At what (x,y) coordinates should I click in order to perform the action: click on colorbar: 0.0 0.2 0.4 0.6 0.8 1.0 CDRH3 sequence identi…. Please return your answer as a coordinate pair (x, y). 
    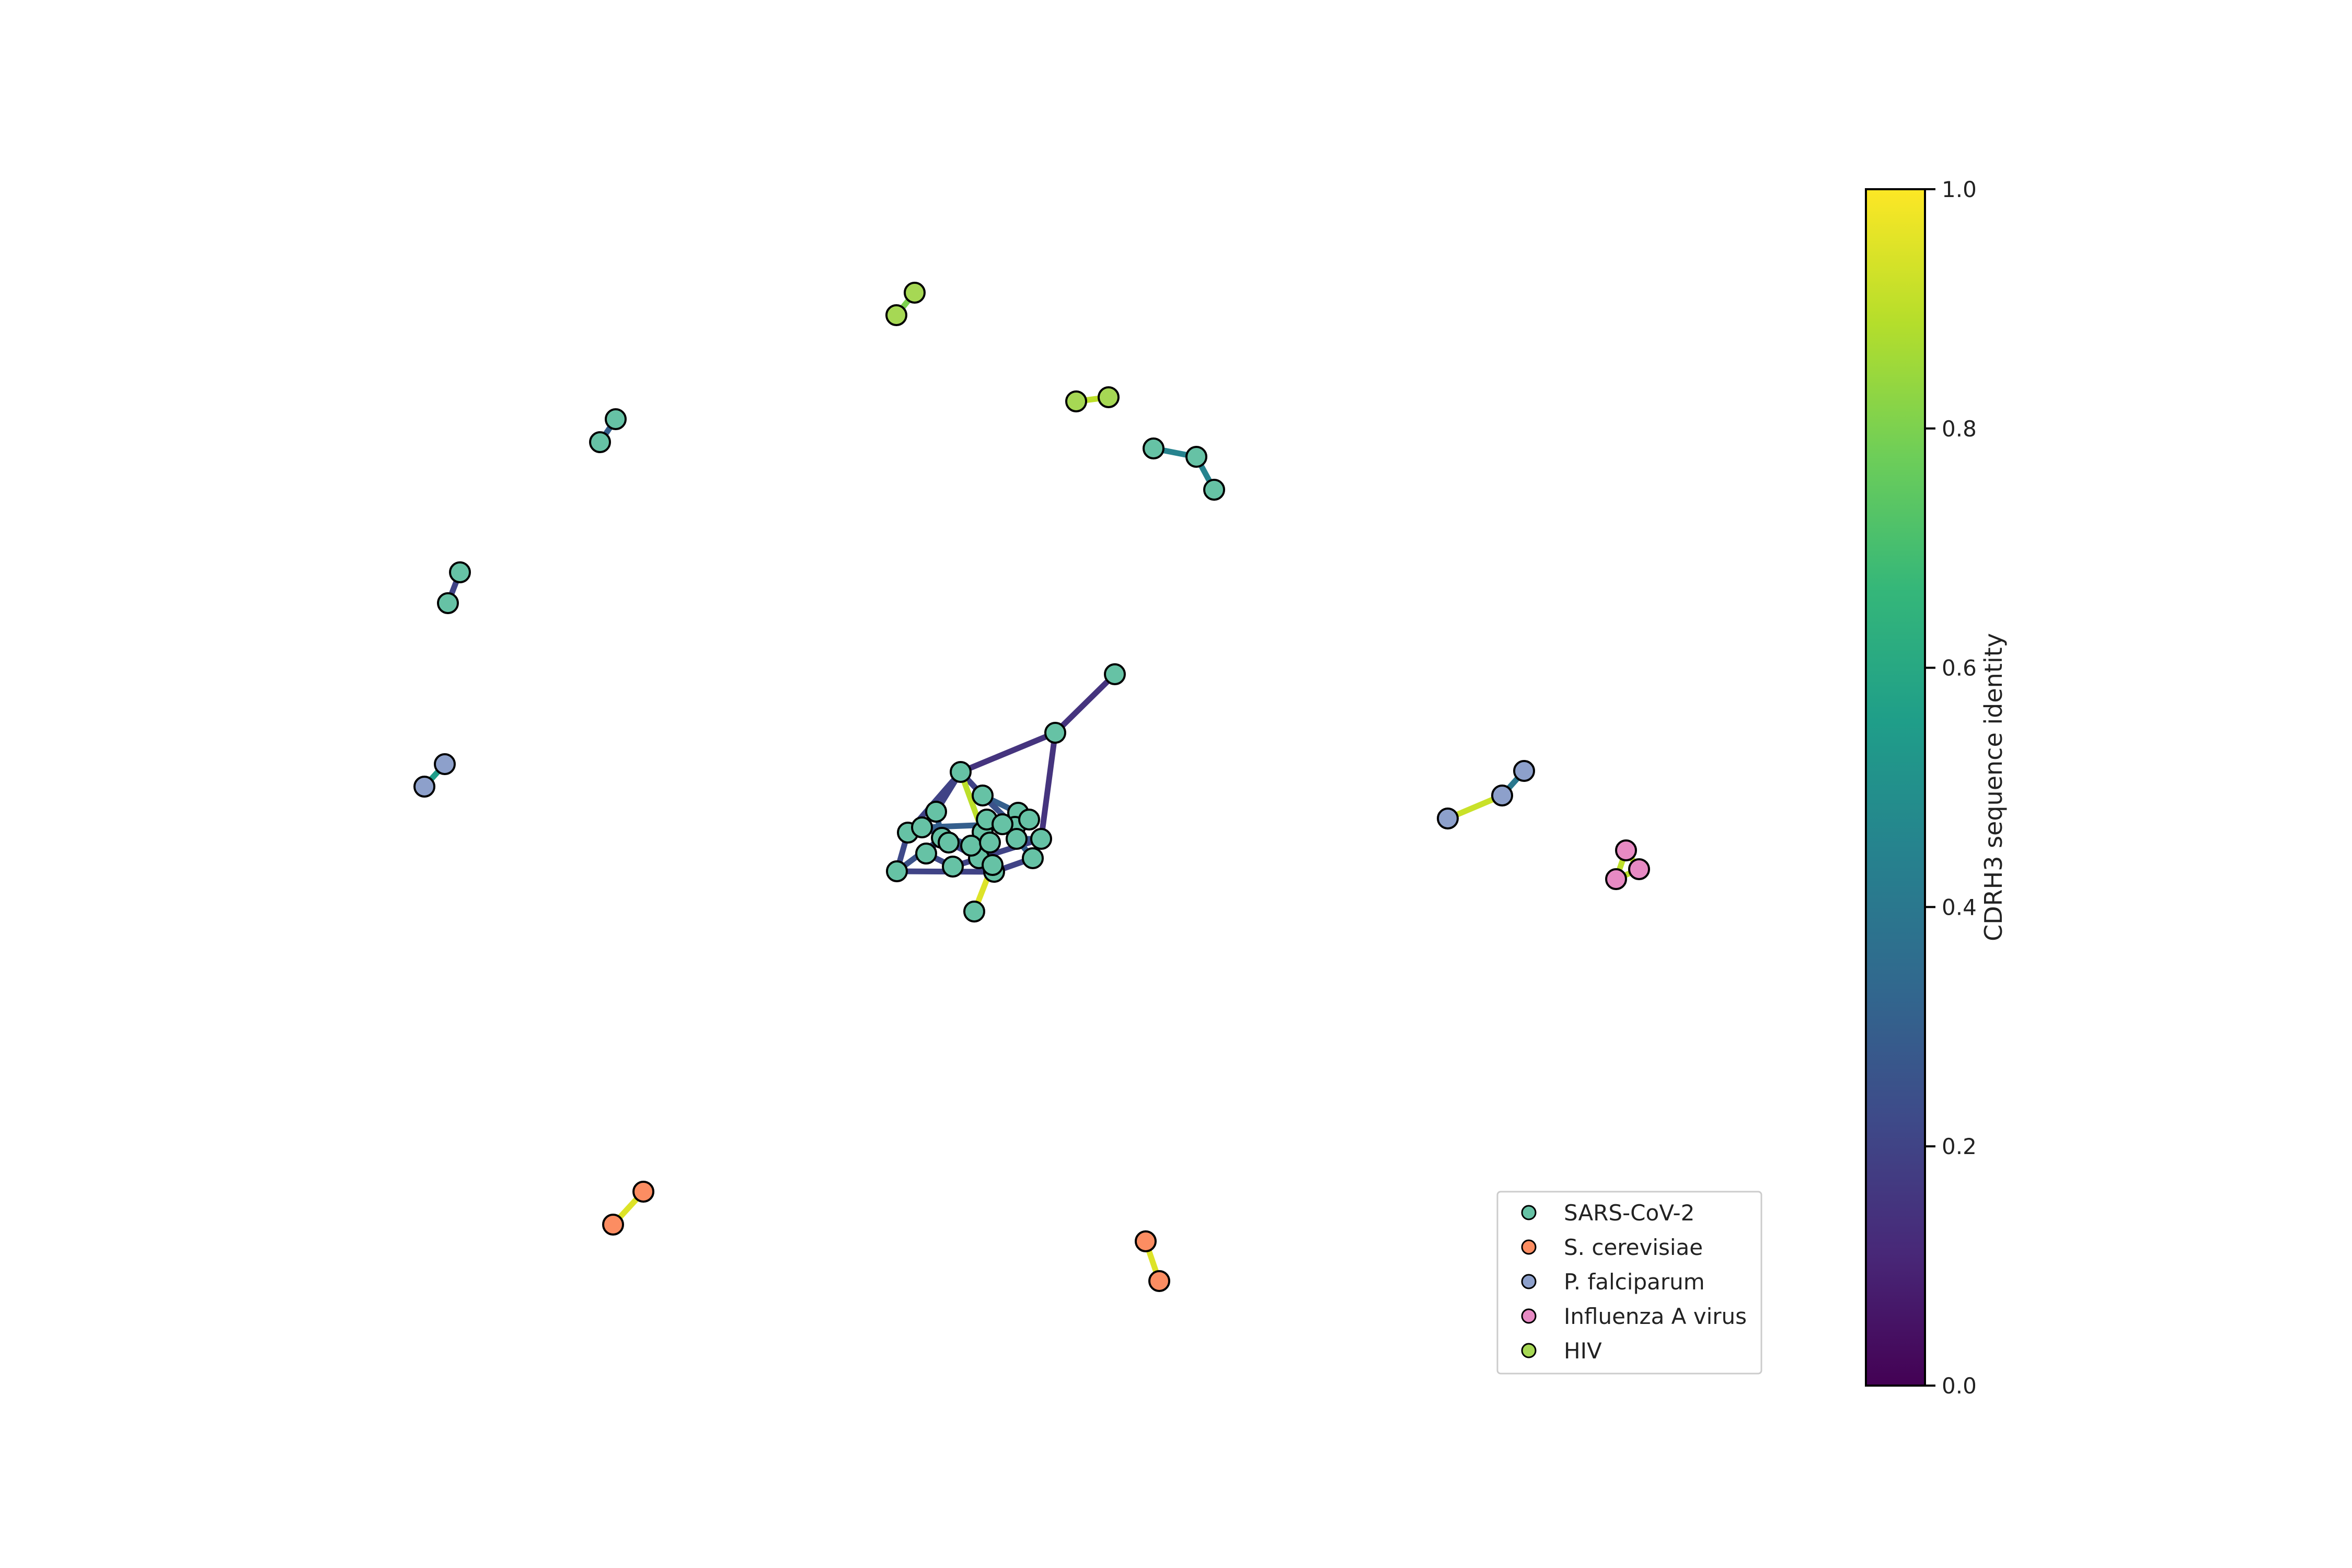
    Looking at the image, I should click on (1936, 788).